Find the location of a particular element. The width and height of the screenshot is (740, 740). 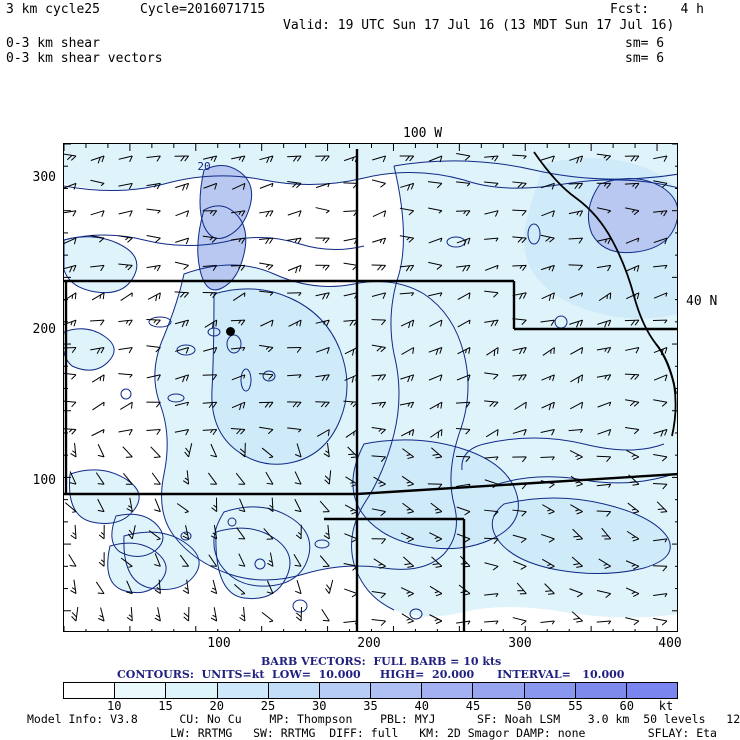

colorbar-unit-label: kt is located at coordinates (666, 706).